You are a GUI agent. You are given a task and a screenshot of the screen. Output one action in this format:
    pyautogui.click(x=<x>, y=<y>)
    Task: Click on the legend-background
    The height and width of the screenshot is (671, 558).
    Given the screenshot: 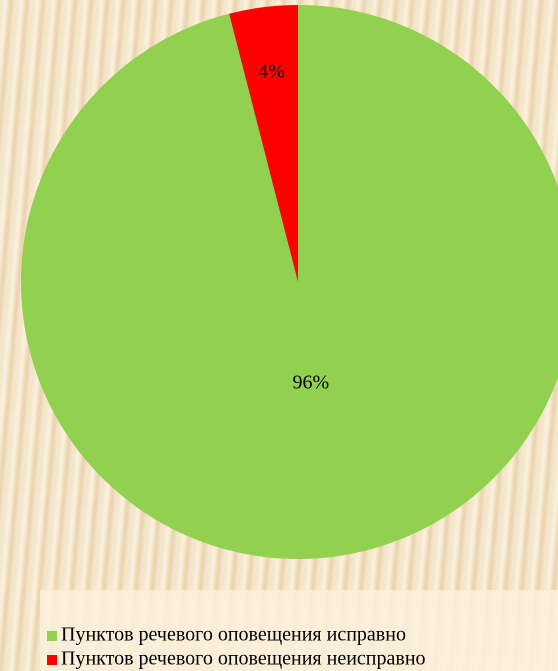 What is the action you would take?
    pyautogui.click(x=299, y=630)
    